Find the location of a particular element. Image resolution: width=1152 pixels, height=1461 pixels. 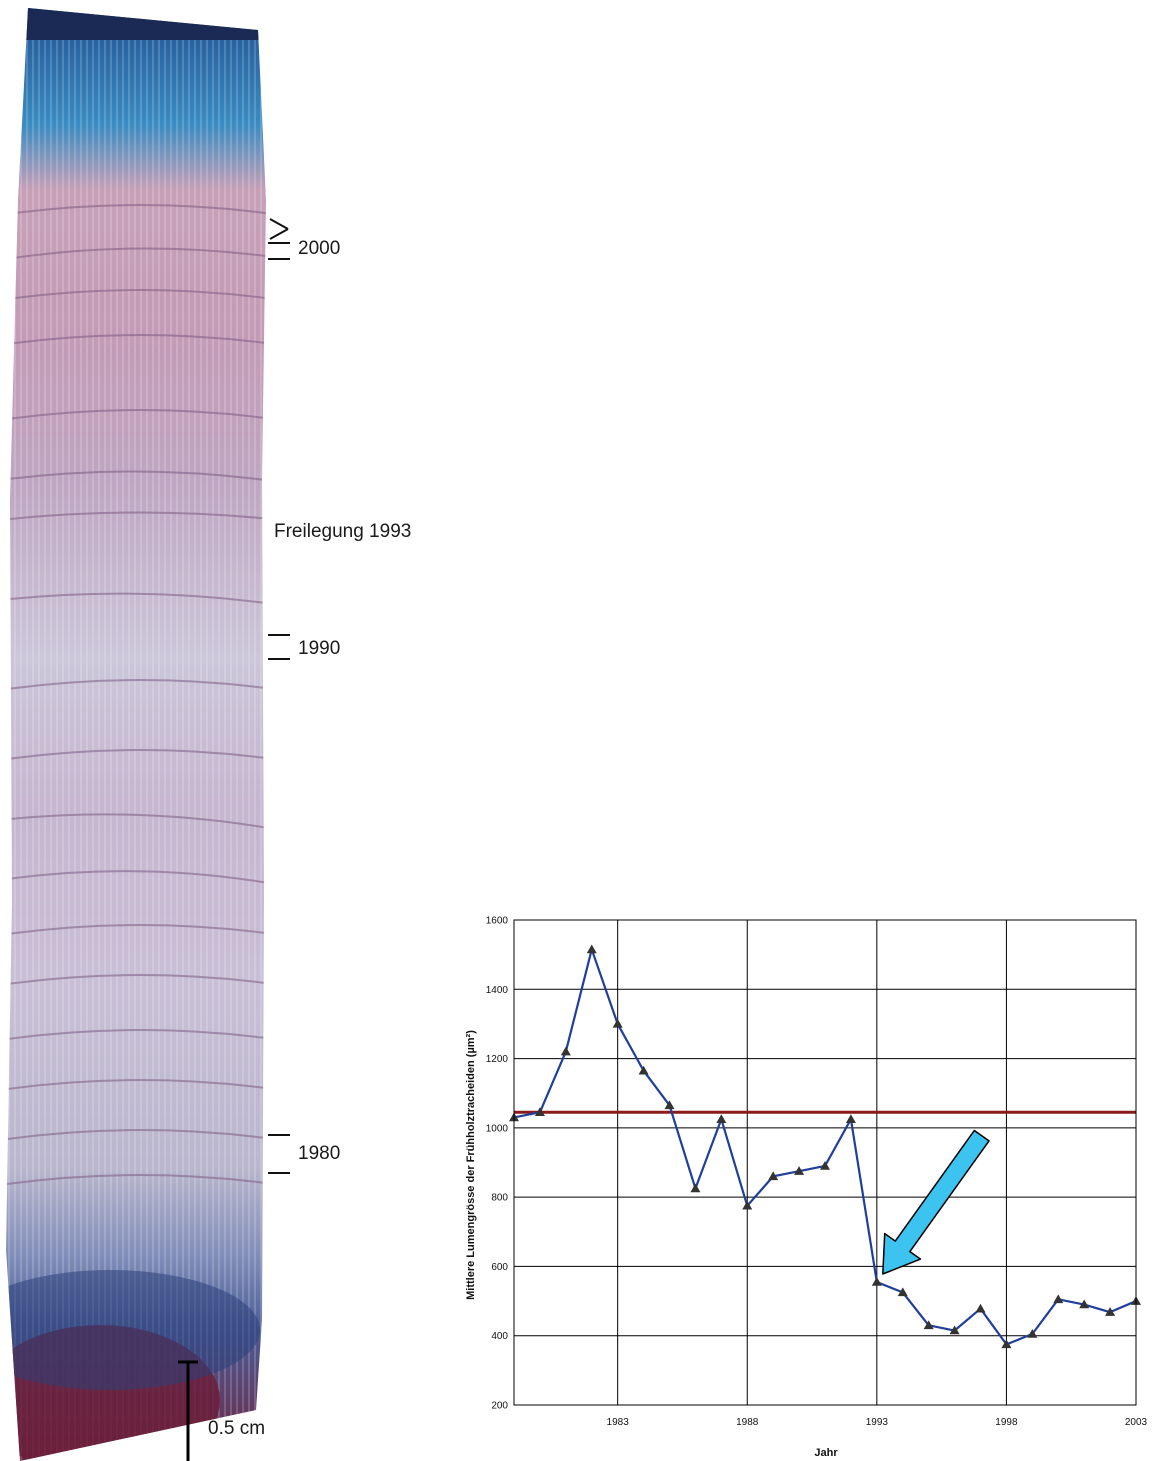

label-2000: 2000 is located at coordinates (319, 248).